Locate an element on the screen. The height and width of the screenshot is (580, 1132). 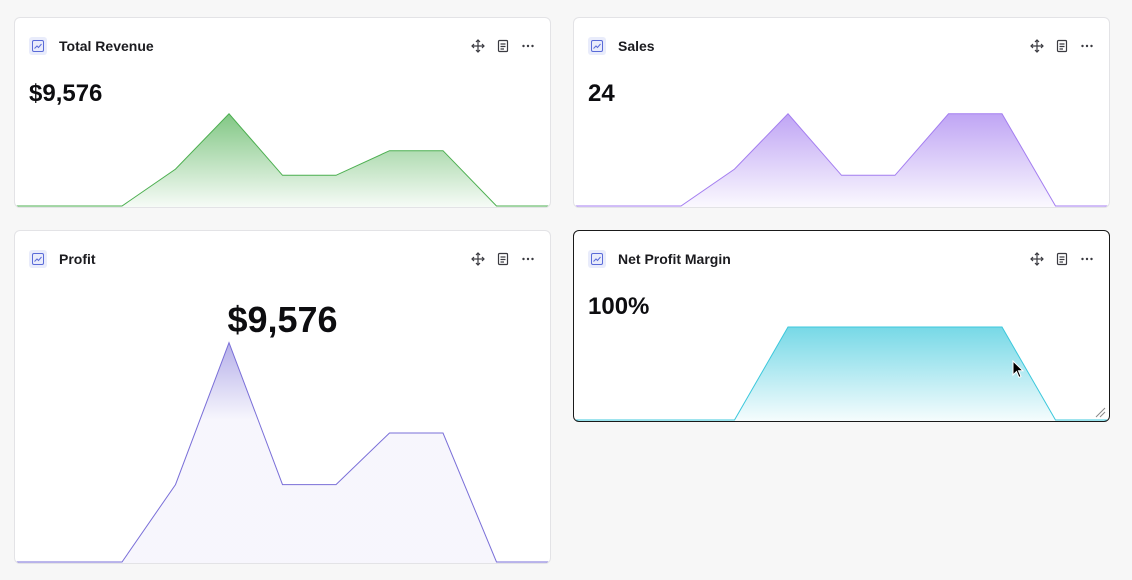
widget-header: Sales is located at coordinates (841, 46).